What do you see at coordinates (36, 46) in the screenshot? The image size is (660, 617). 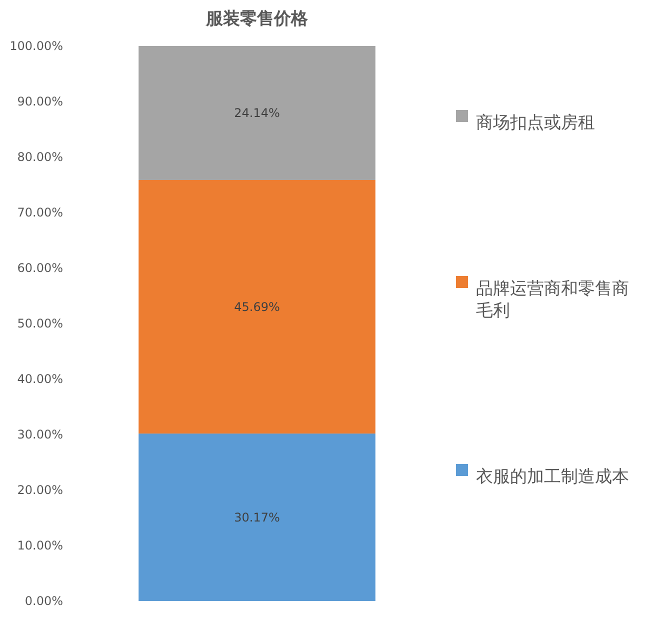 I see `y-tick-label: 100.00%` at bounding box center [36, 46].